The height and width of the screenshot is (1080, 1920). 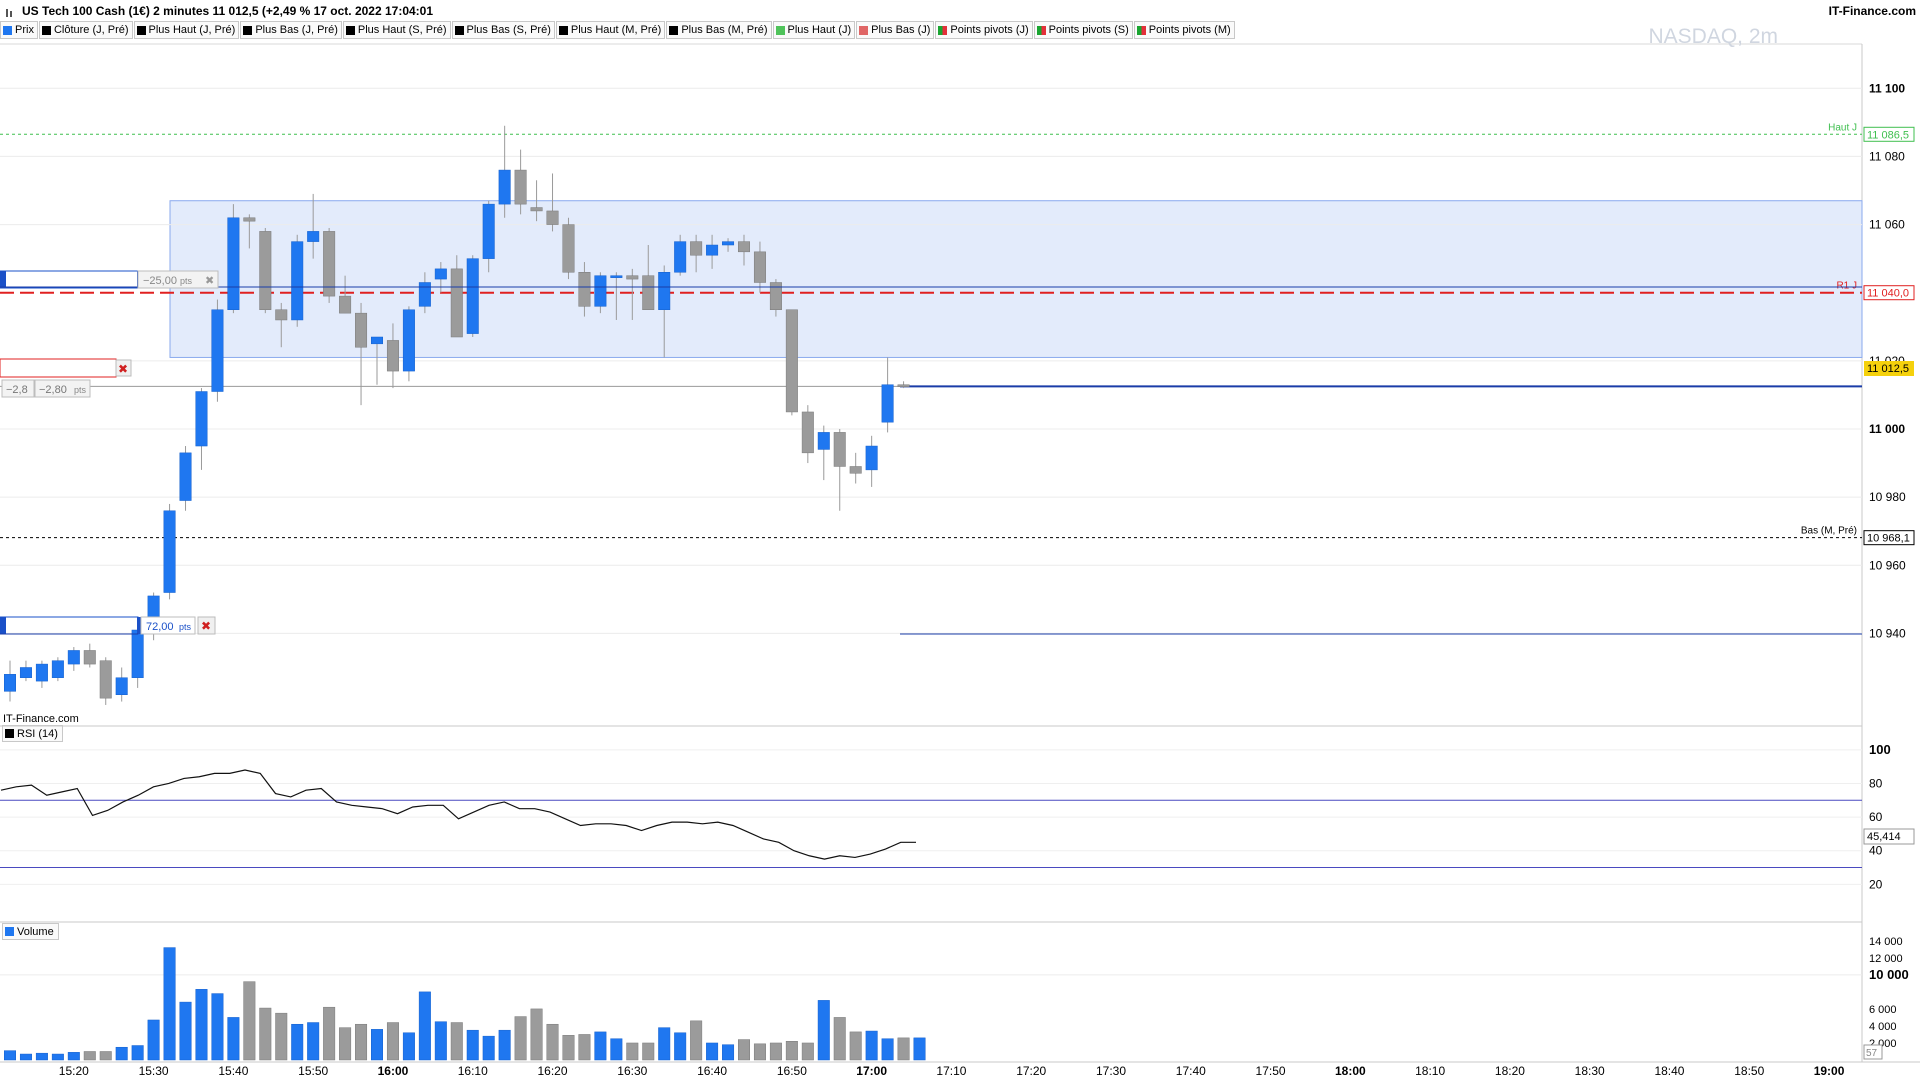 What do you see at coordinates (1872, 11) in the screenshot?
I see `brand-label: IT-Finance.com` at bounding box center [1872, 11].